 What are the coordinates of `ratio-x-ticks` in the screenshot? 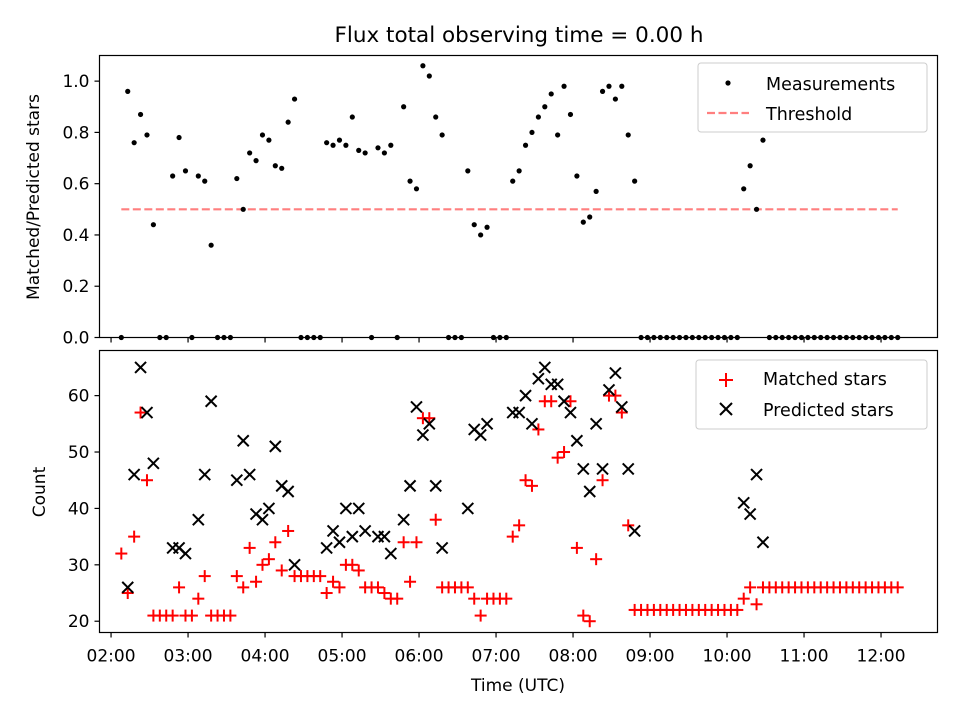 It's located at (496, 340).